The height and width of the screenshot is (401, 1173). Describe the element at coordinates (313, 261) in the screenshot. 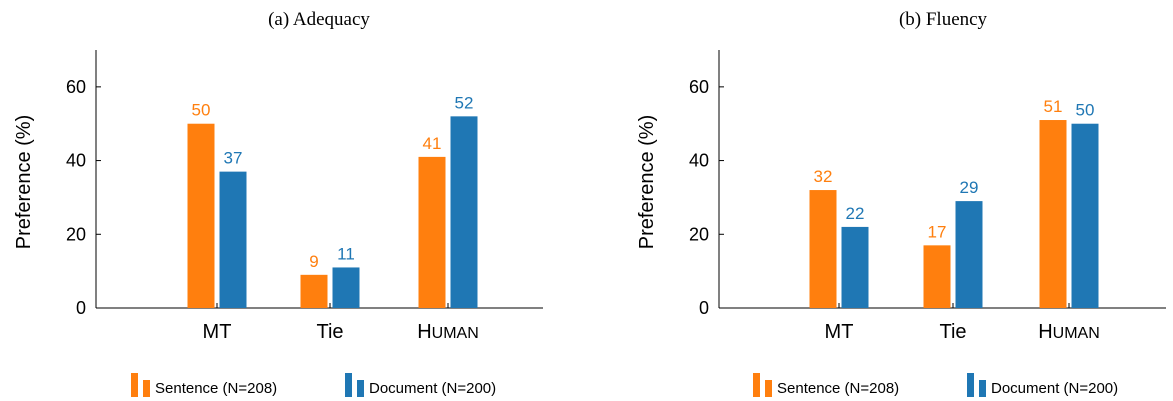

I see `data-label: 9` at that location.